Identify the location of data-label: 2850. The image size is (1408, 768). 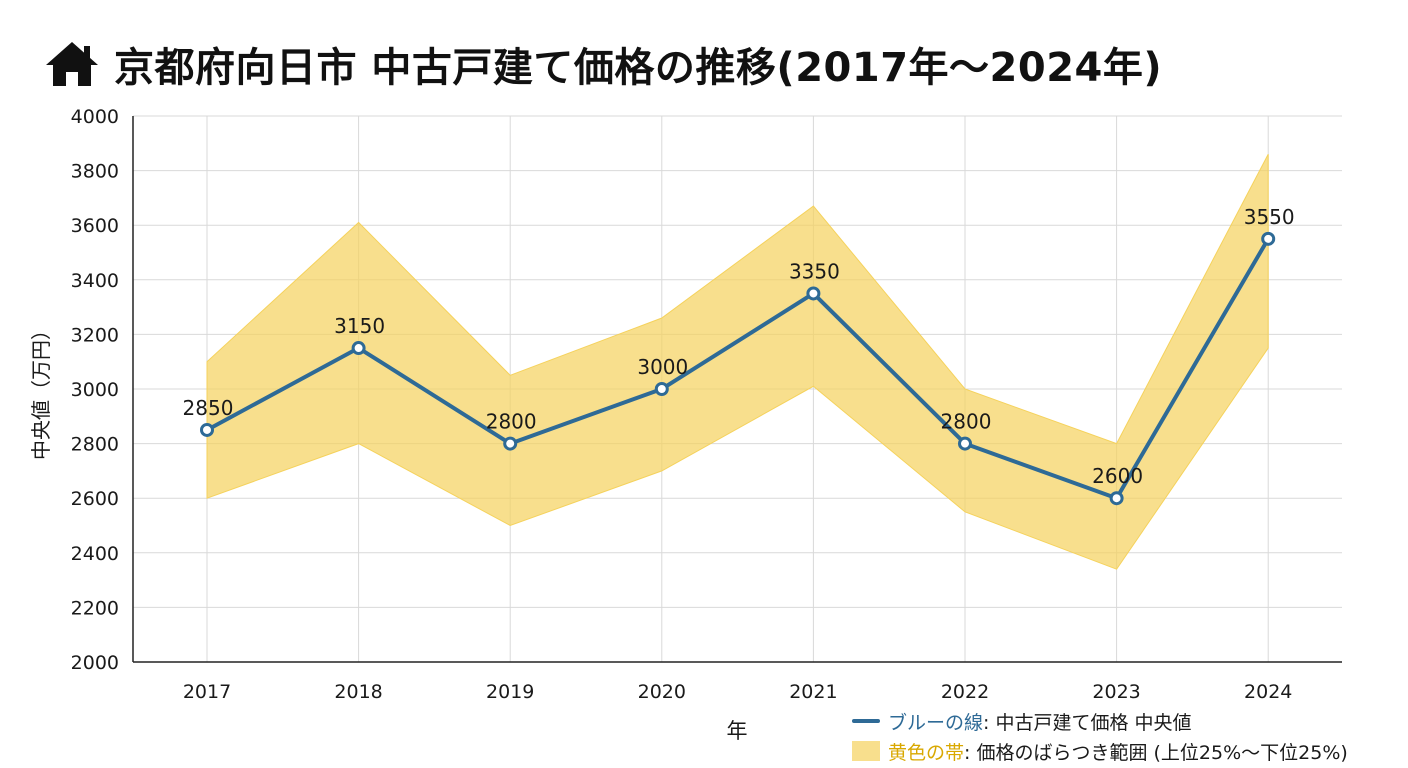
(208, 408).